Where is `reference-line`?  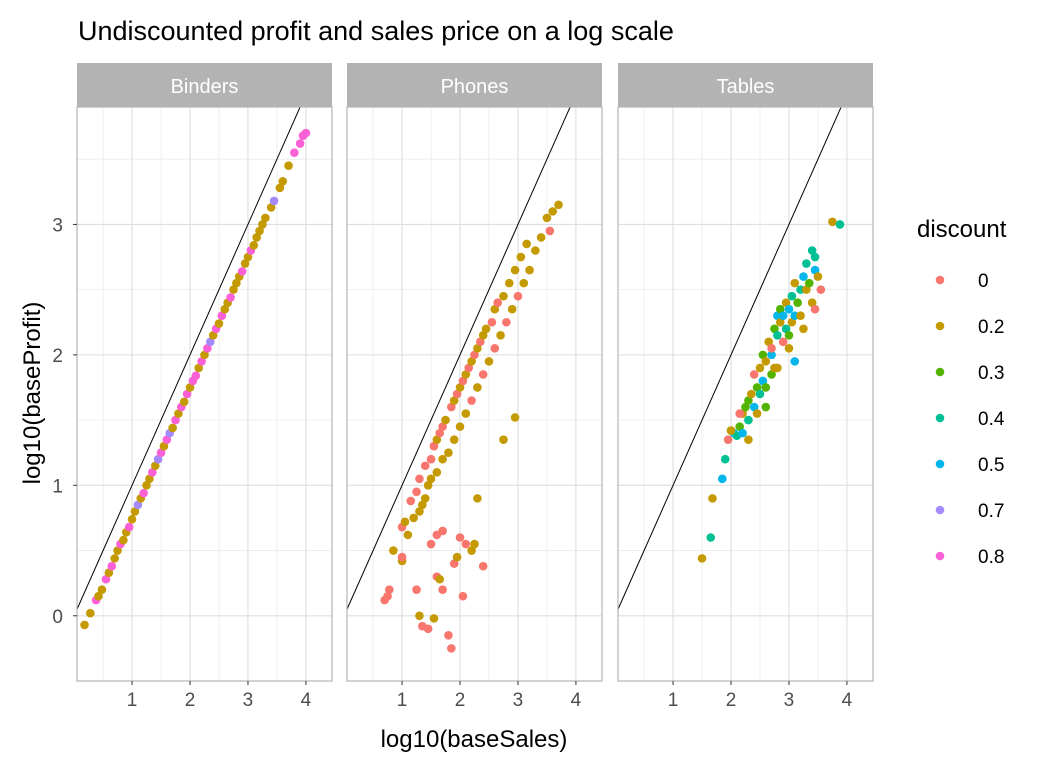 reference-line is located at coordinates (459, 358).